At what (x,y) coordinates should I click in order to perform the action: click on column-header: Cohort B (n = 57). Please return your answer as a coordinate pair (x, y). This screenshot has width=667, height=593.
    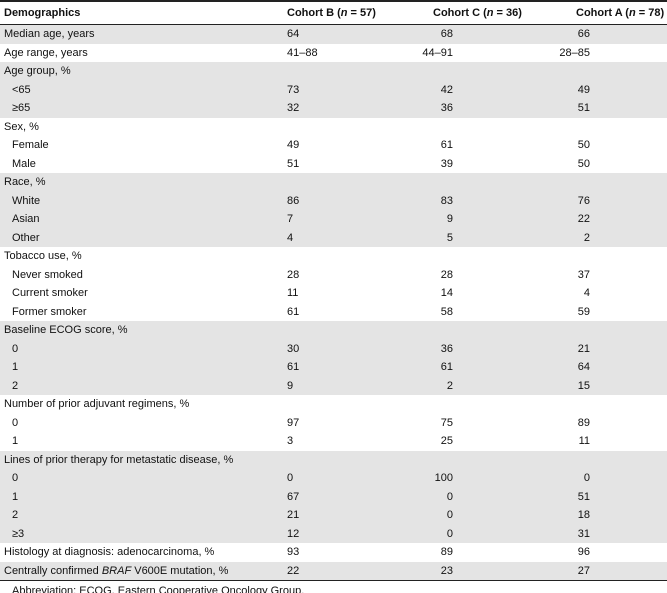
    Looking at the image, I should click on (331, 13).